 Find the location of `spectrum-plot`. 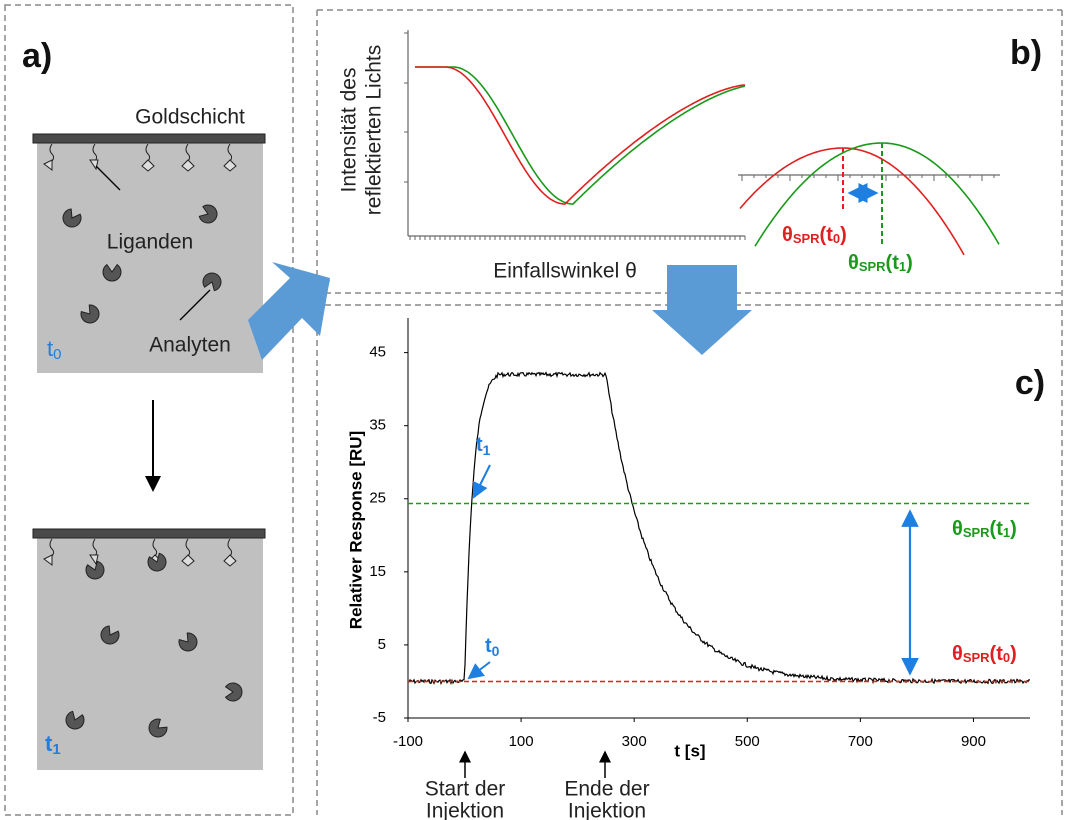

spectrum-plot is located at coordinates (575, 135).